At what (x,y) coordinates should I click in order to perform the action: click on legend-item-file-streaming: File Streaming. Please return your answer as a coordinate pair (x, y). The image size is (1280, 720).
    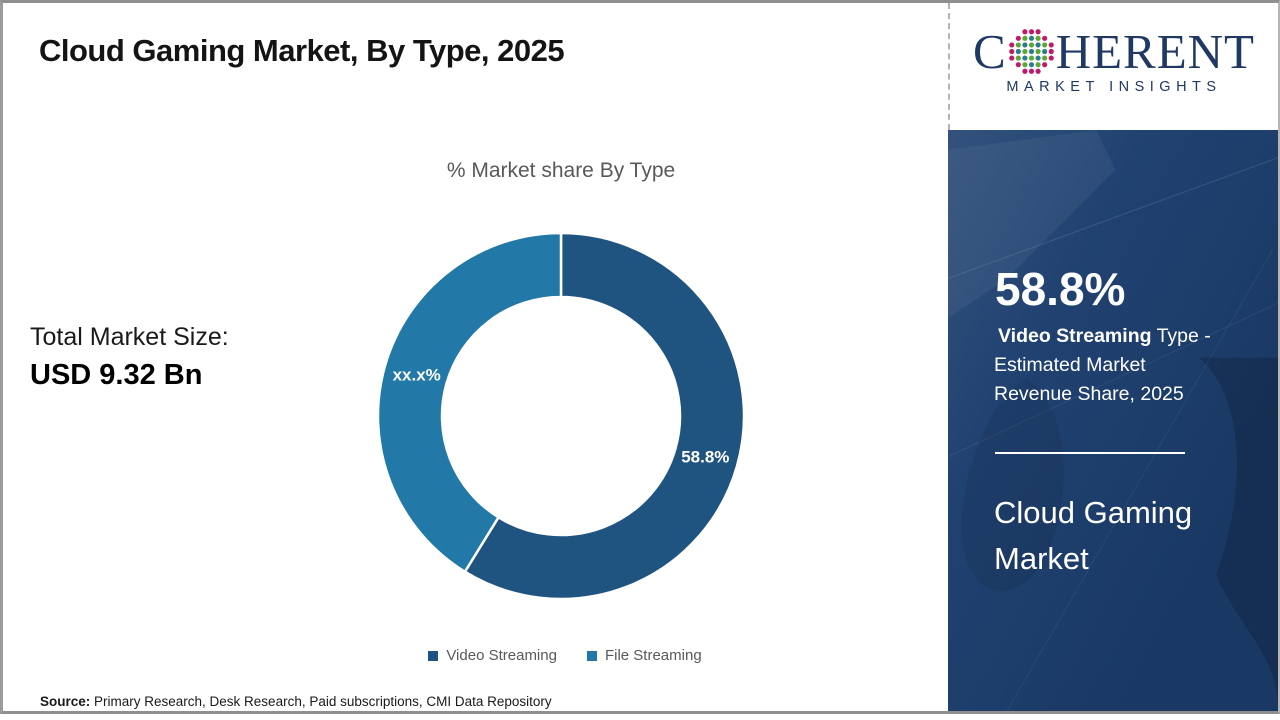
    Looking at the image, I should click on (644, 655).